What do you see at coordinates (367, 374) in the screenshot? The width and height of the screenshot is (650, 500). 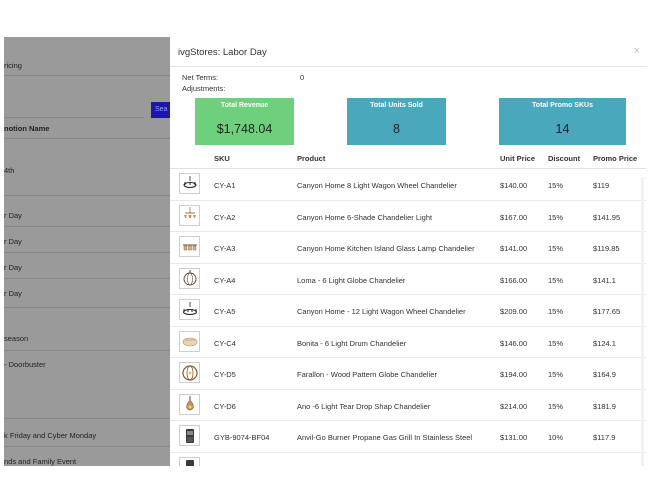 I see `product-cell: Farallon - Wood Pattern Globe Chandelier` at bounding box center [367, 374].